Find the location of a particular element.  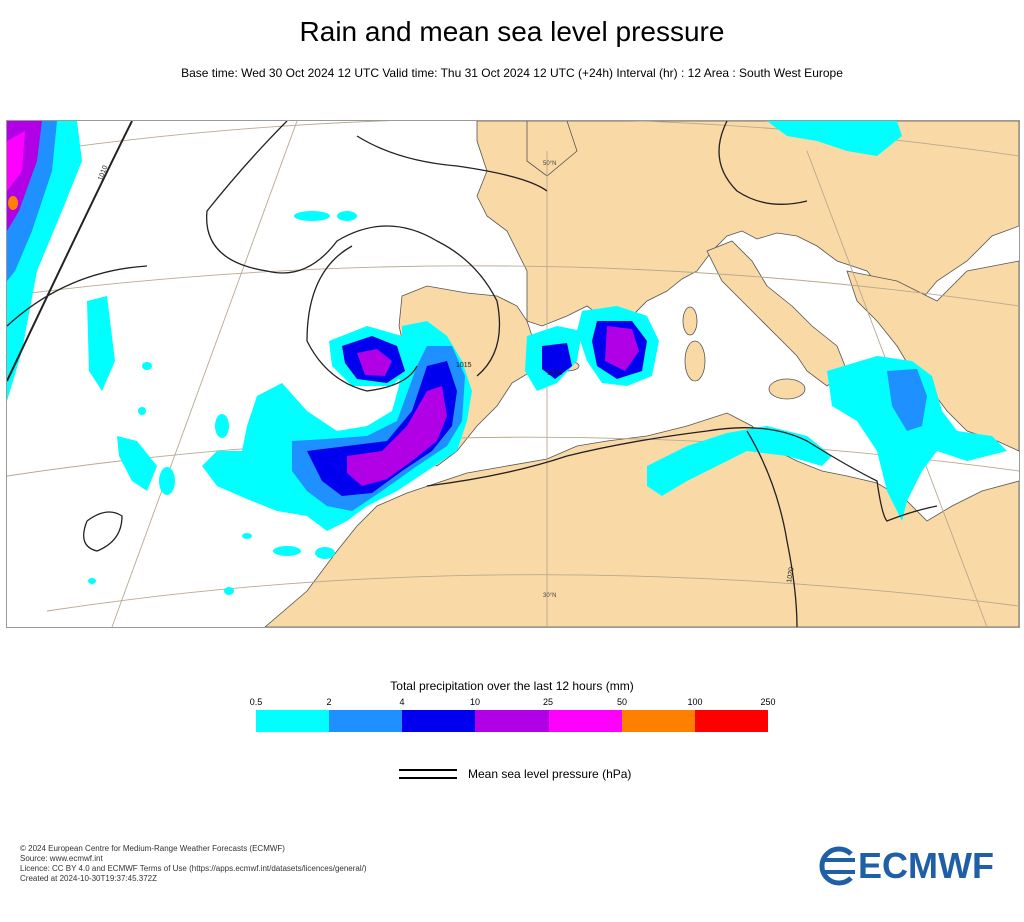

isobar-1015-bay is located at coordinates (362, 318).